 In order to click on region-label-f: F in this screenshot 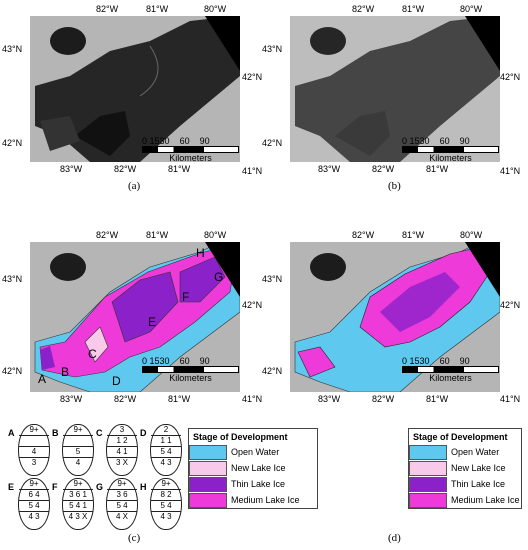, I will do `click(186, 297)`.